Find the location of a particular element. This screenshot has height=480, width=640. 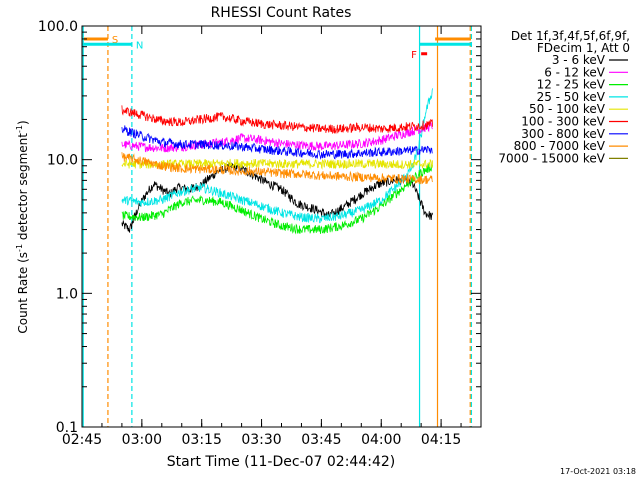

legend-entry-label: 3 - 6 keV is located at coordinates (579, 60).